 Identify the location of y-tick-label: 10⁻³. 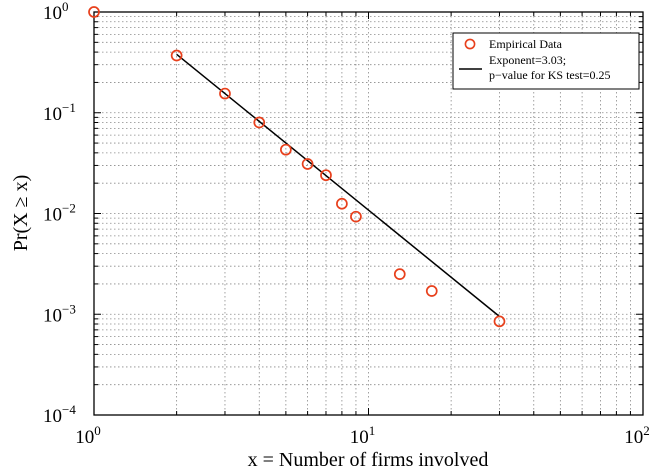
(59, 313).